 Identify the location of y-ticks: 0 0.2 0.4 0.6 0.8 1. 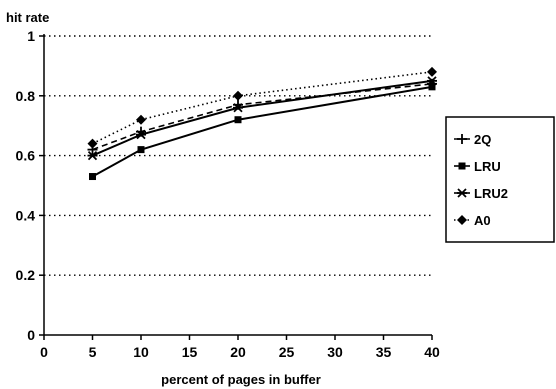
(30, 185).